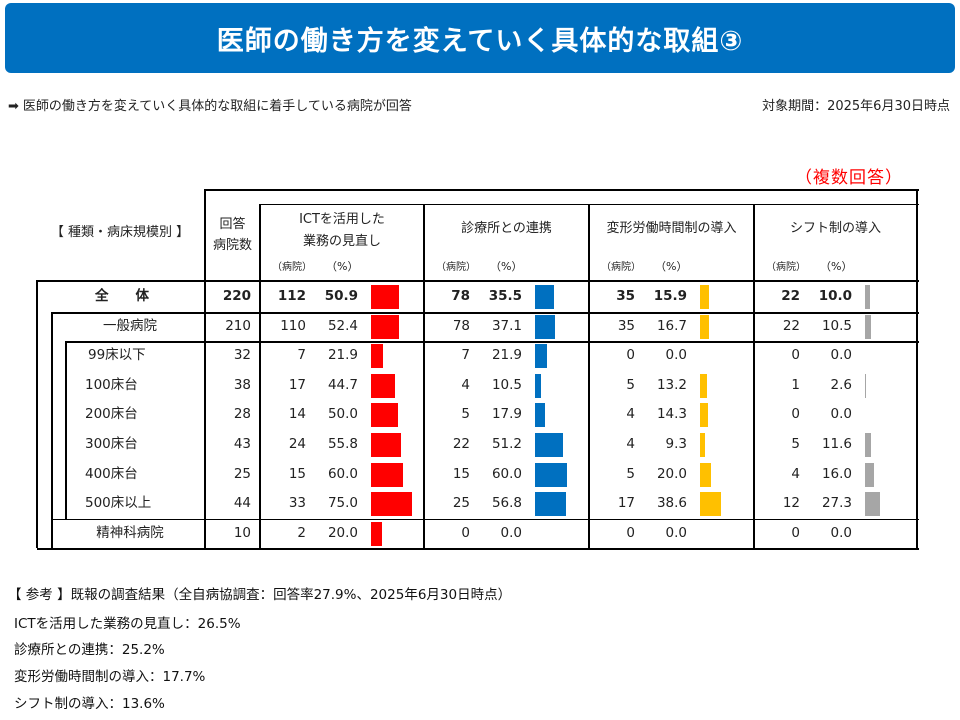 The image size is (960, 720). What do you see at coordinates (110, 677) in the screenshot?
I see `reference-item: 変形労働時間制の導入：17.7%` at bounding box center [110, 677].